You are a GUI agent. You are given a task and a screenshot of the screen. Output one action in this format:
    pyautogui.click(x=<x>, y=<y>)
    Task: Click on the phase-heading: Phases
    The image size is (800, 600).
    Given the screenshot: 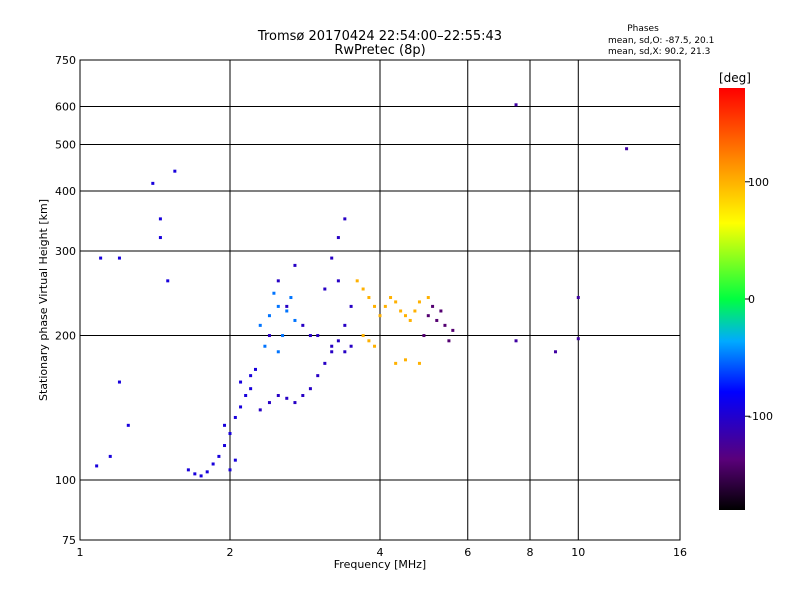 What is the action you would take?
    pyautogui.click(x=643, y=29)
    